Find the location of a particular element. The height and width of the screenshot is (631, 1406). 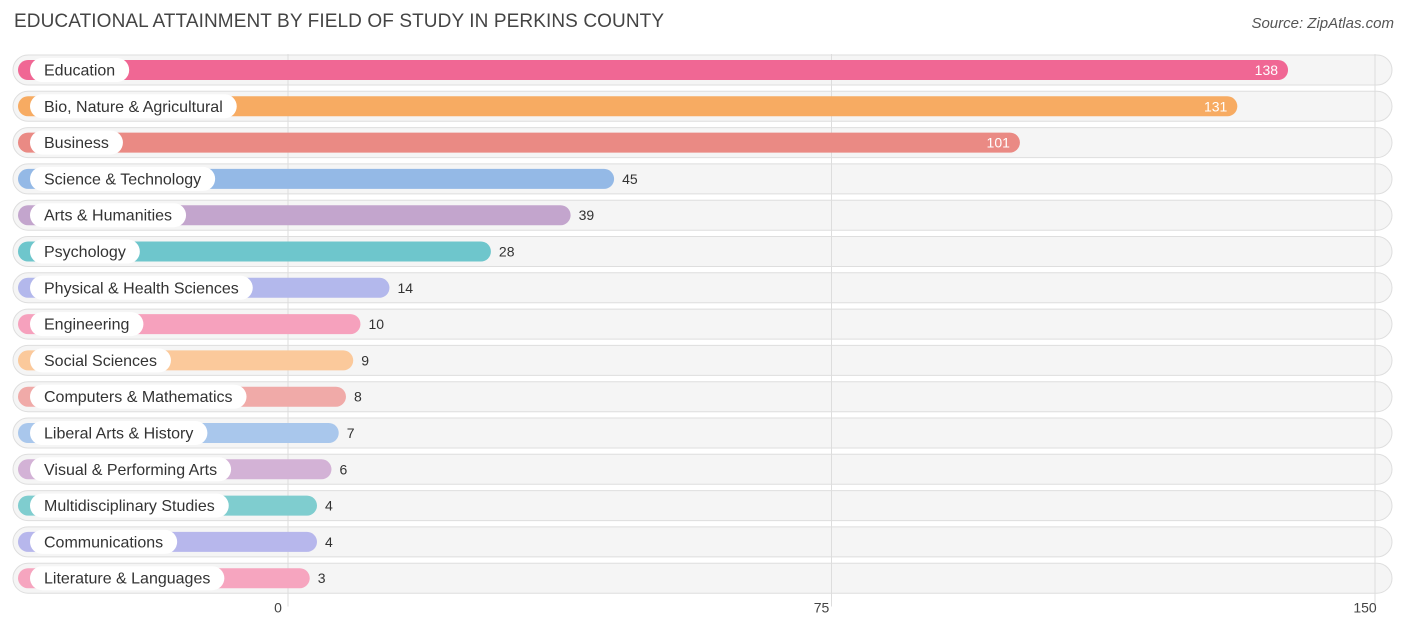

x-tick-label: 0 is located at coordinates (278, 608).